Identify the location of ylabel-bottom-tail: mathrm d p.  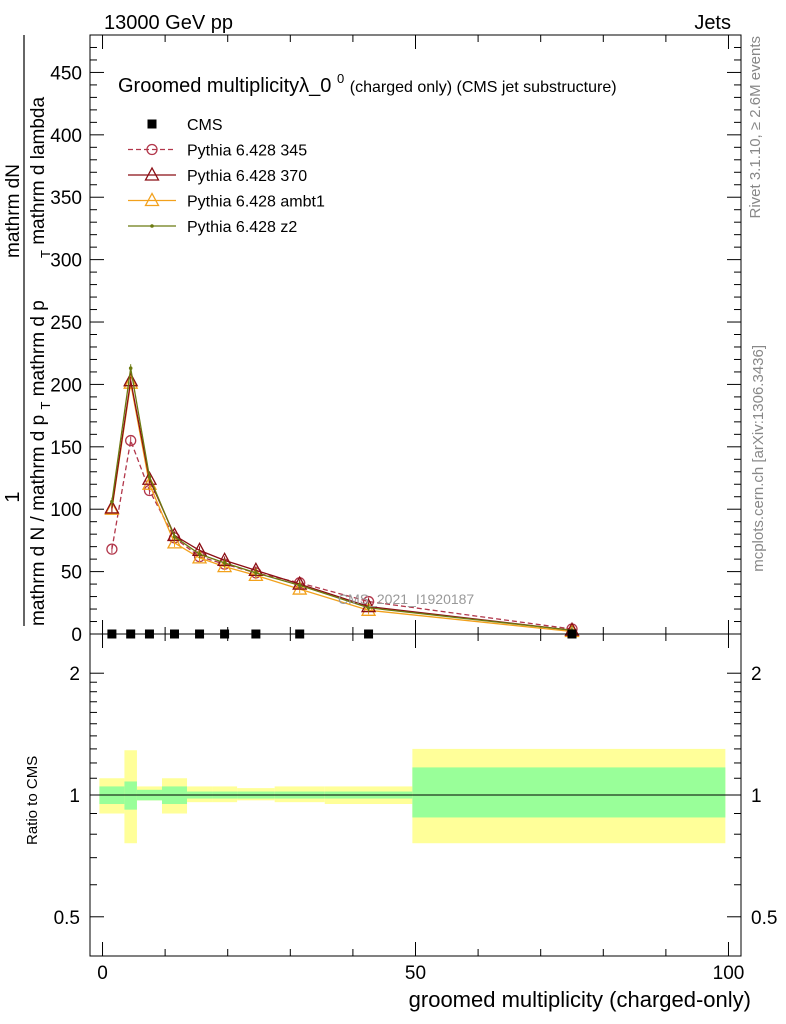
(38, 348).